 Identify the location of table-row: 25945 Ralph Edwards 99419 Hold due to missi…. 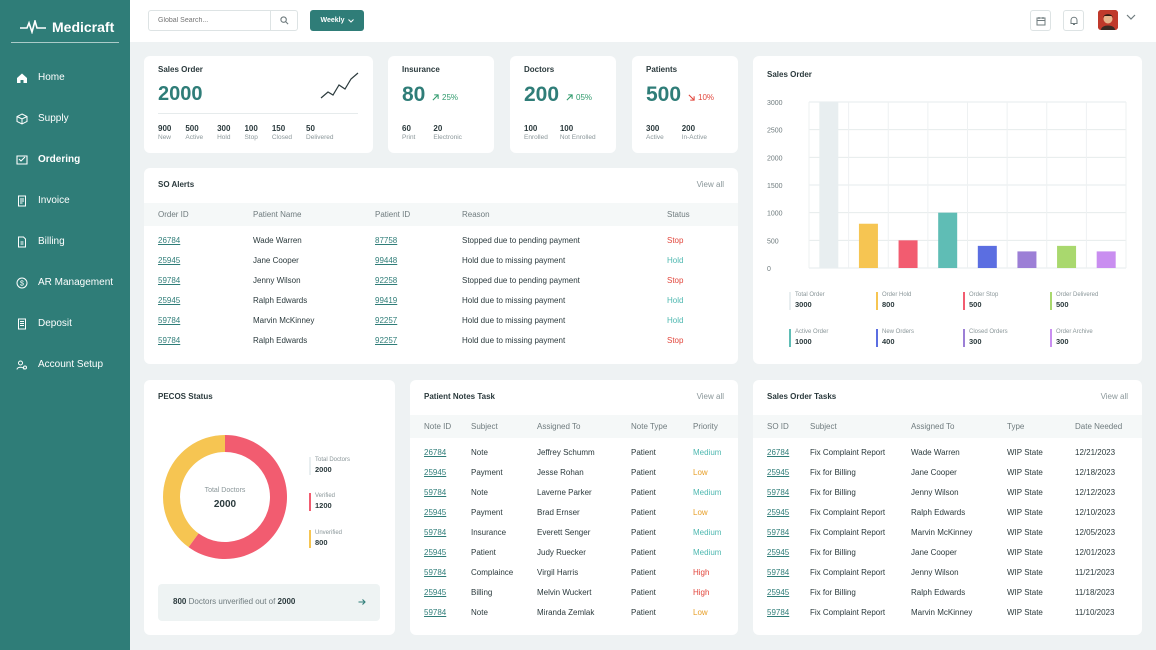
(441, 300).